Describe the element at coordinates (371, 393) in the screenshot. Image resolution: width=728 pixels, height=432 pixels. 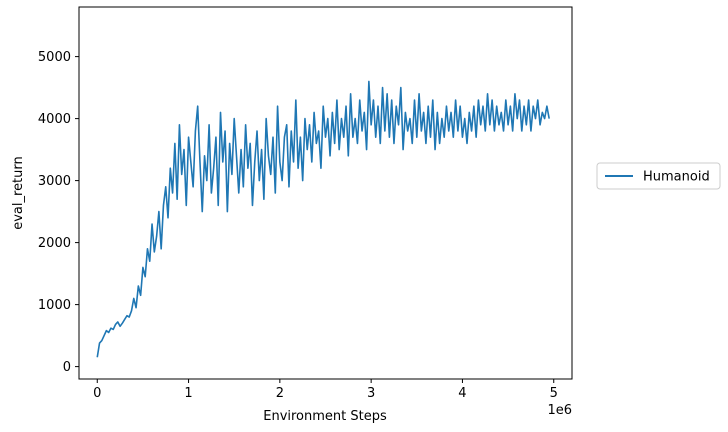
I see `x-tick-label: 3` at that location.